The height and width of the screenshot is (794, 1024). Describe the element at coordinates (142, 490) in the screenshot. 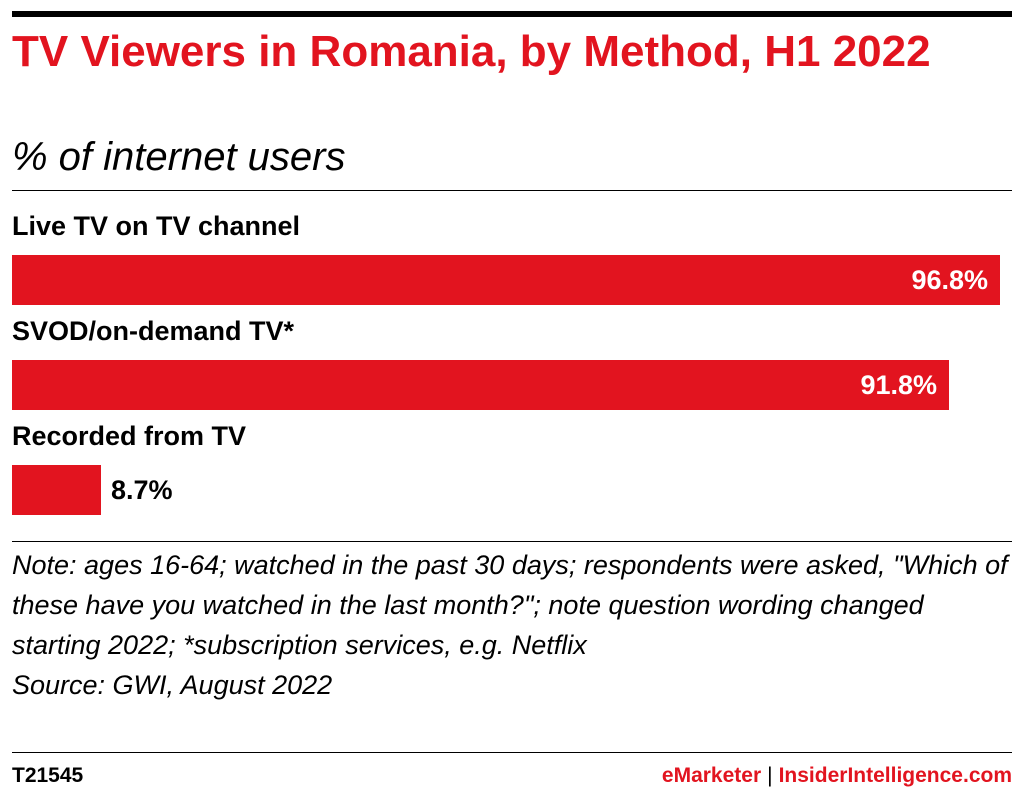

I see `value-label: 8.7%` at that location.